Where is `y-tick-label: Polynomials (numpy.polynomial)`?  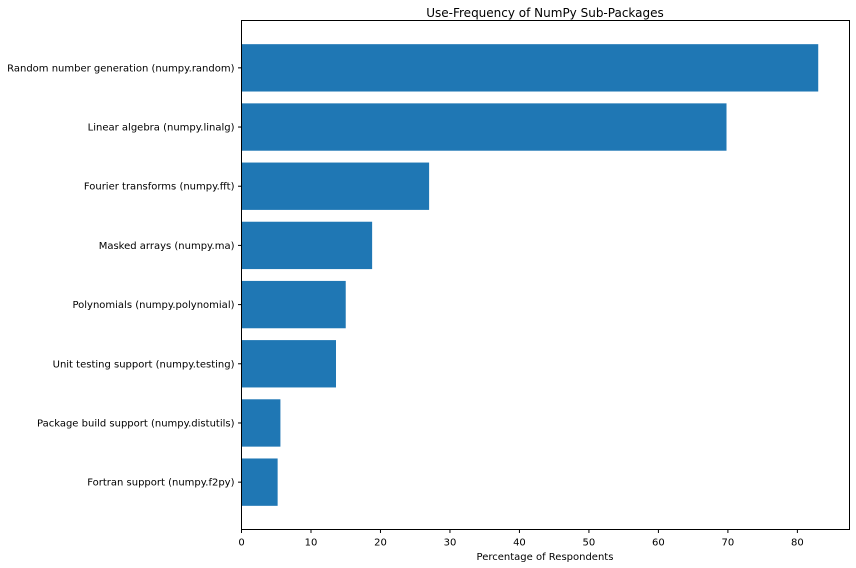 y-tick-label: Polynomials (numpy.polynomial) is located at coordinates (153, 305).